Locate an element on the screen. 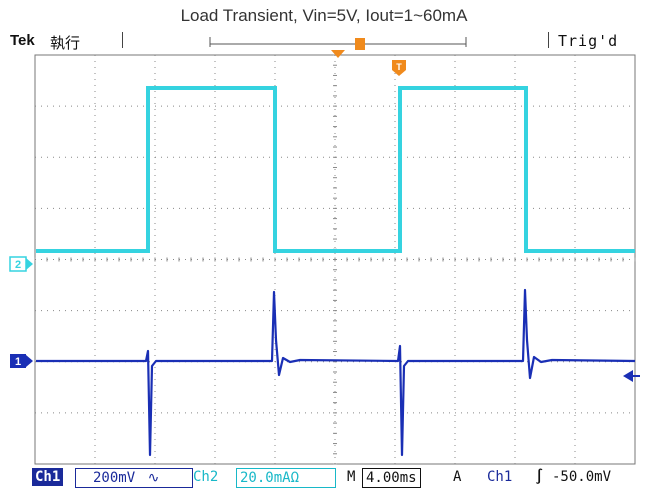 Image resolution: width=648 pixels, height=491 pixels. ch1-ground-marker: 1 is located at coordinates (21, 361).